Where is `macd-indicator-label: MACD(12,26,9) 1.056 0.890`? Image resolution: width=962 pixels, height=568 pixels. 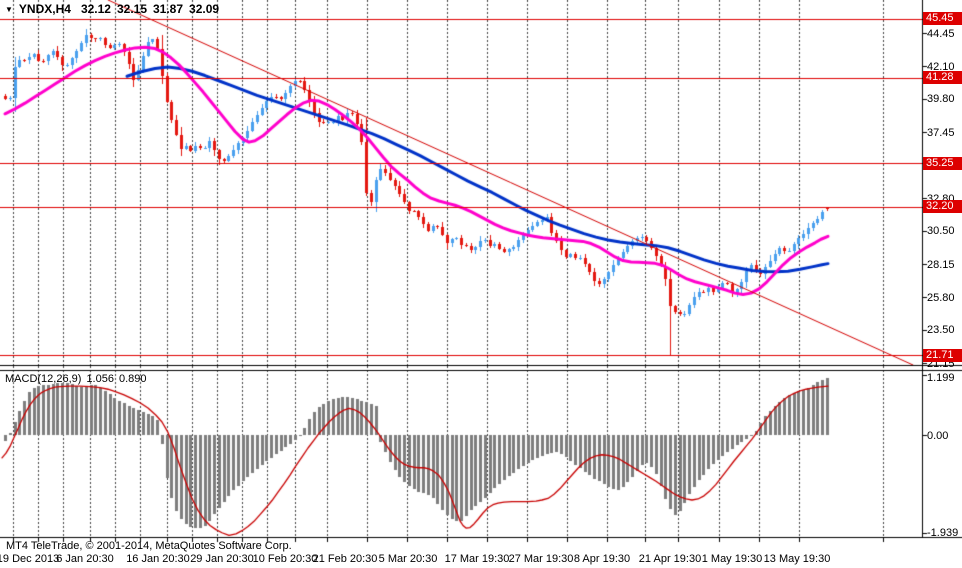
macd-indicator-label: MACD(12,26,9) 1.056 0.890 is located at coordinates (78, 379).